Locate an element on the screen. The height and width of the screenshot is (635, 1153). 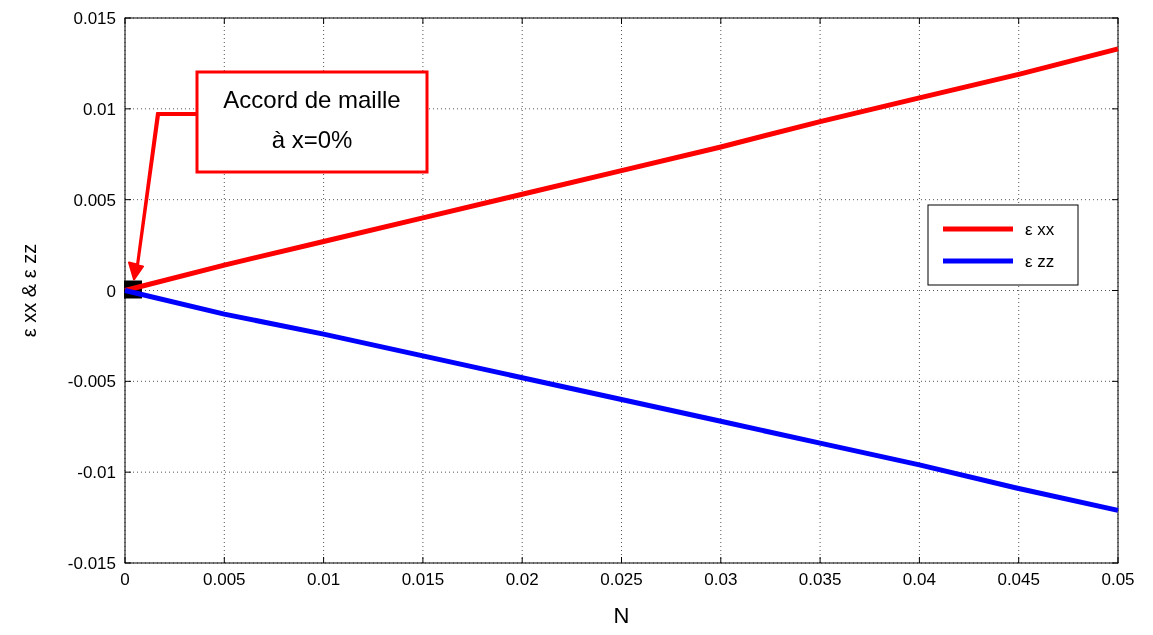
y-tick-label: 0.015 is located at coordinates (94, 18).